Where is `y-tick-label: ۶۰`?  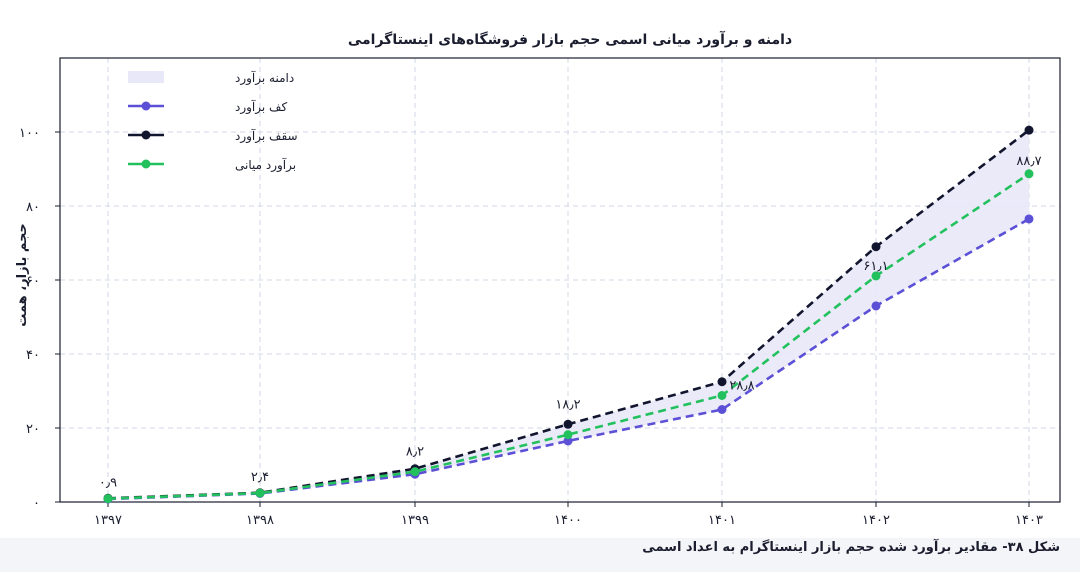
y-tick-label: ۶۰ is located at coordinates (33, 281).